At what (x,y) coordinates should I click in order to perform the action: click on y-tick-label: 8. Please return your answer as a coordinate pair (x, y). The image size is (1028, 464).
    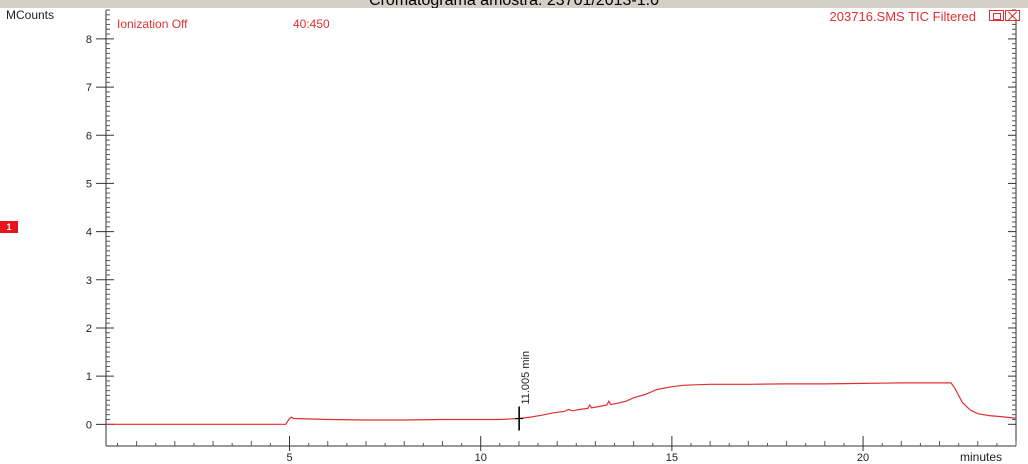
    Looking at the image, I should click on (89, 40).